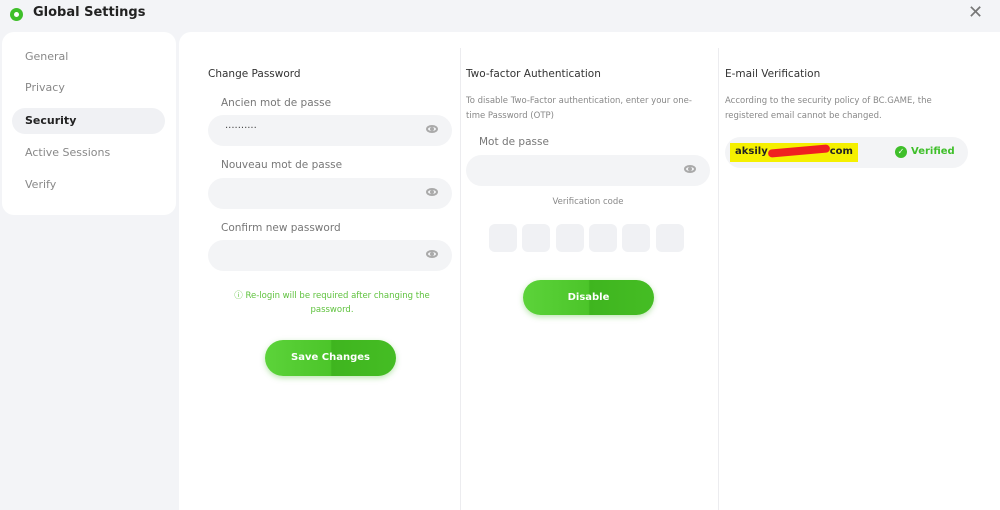 This screenshot has width=1000, height=510. What do you see at coordinates (976, 12) in the screenshot?
I see `close-icon: ✕` at bounding box center [976, 12].